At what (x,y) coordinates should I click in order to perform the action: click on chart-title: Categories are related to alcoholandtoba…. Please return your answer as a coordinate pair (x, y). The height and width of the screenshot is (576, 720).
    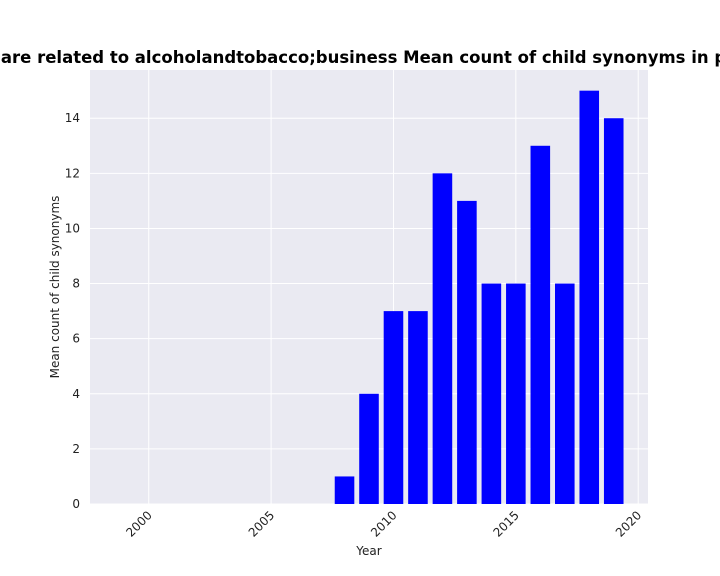
    Looking at the image, I should click on (360, 57).